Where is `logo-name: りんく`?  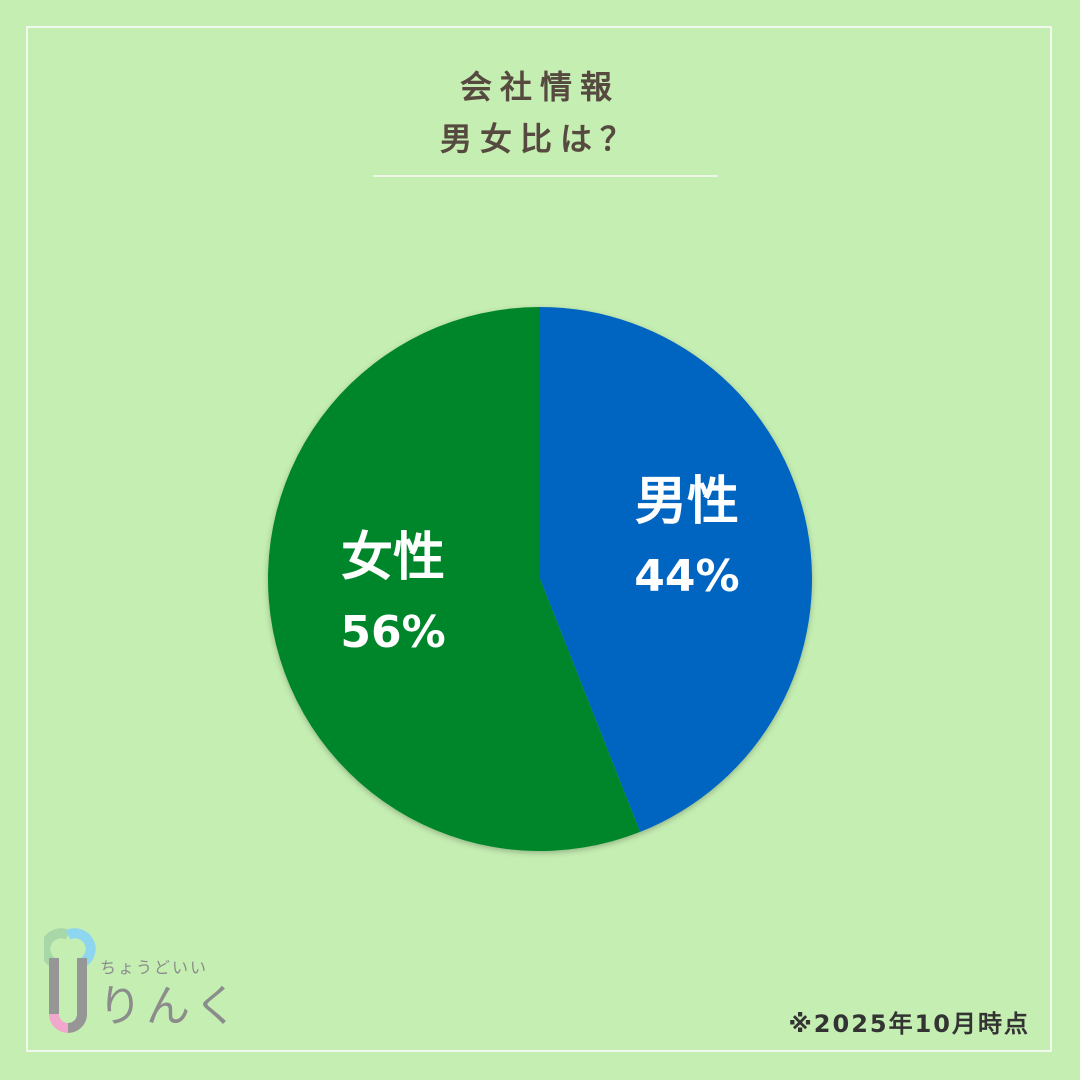 logo-name: りんく is located at coordinates (170, 1006).